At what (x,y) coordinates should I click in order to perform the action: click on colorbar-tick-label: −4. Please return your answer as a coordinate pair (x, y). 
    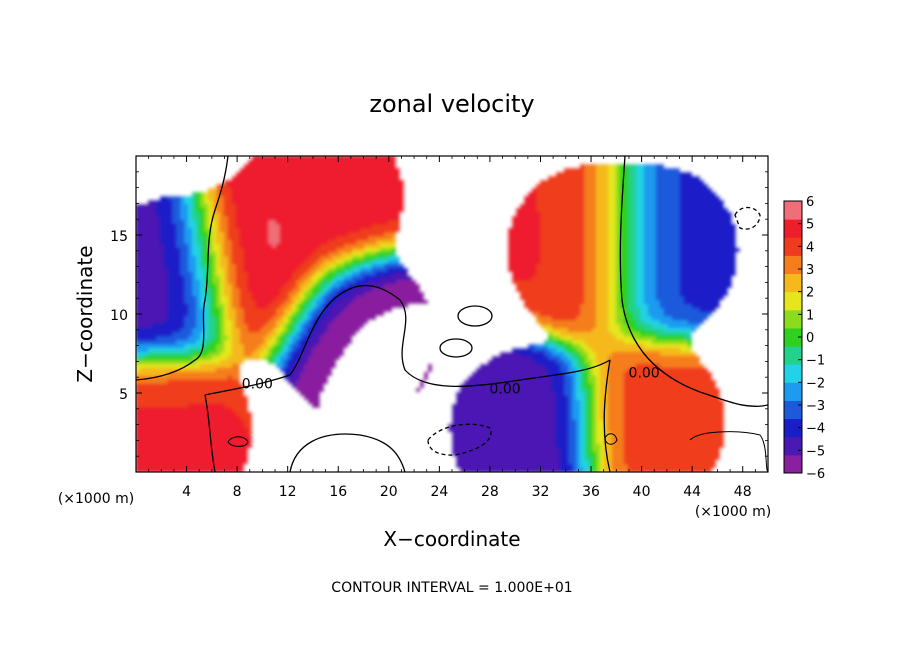
    Looking at the image, I should click on (815, 429).